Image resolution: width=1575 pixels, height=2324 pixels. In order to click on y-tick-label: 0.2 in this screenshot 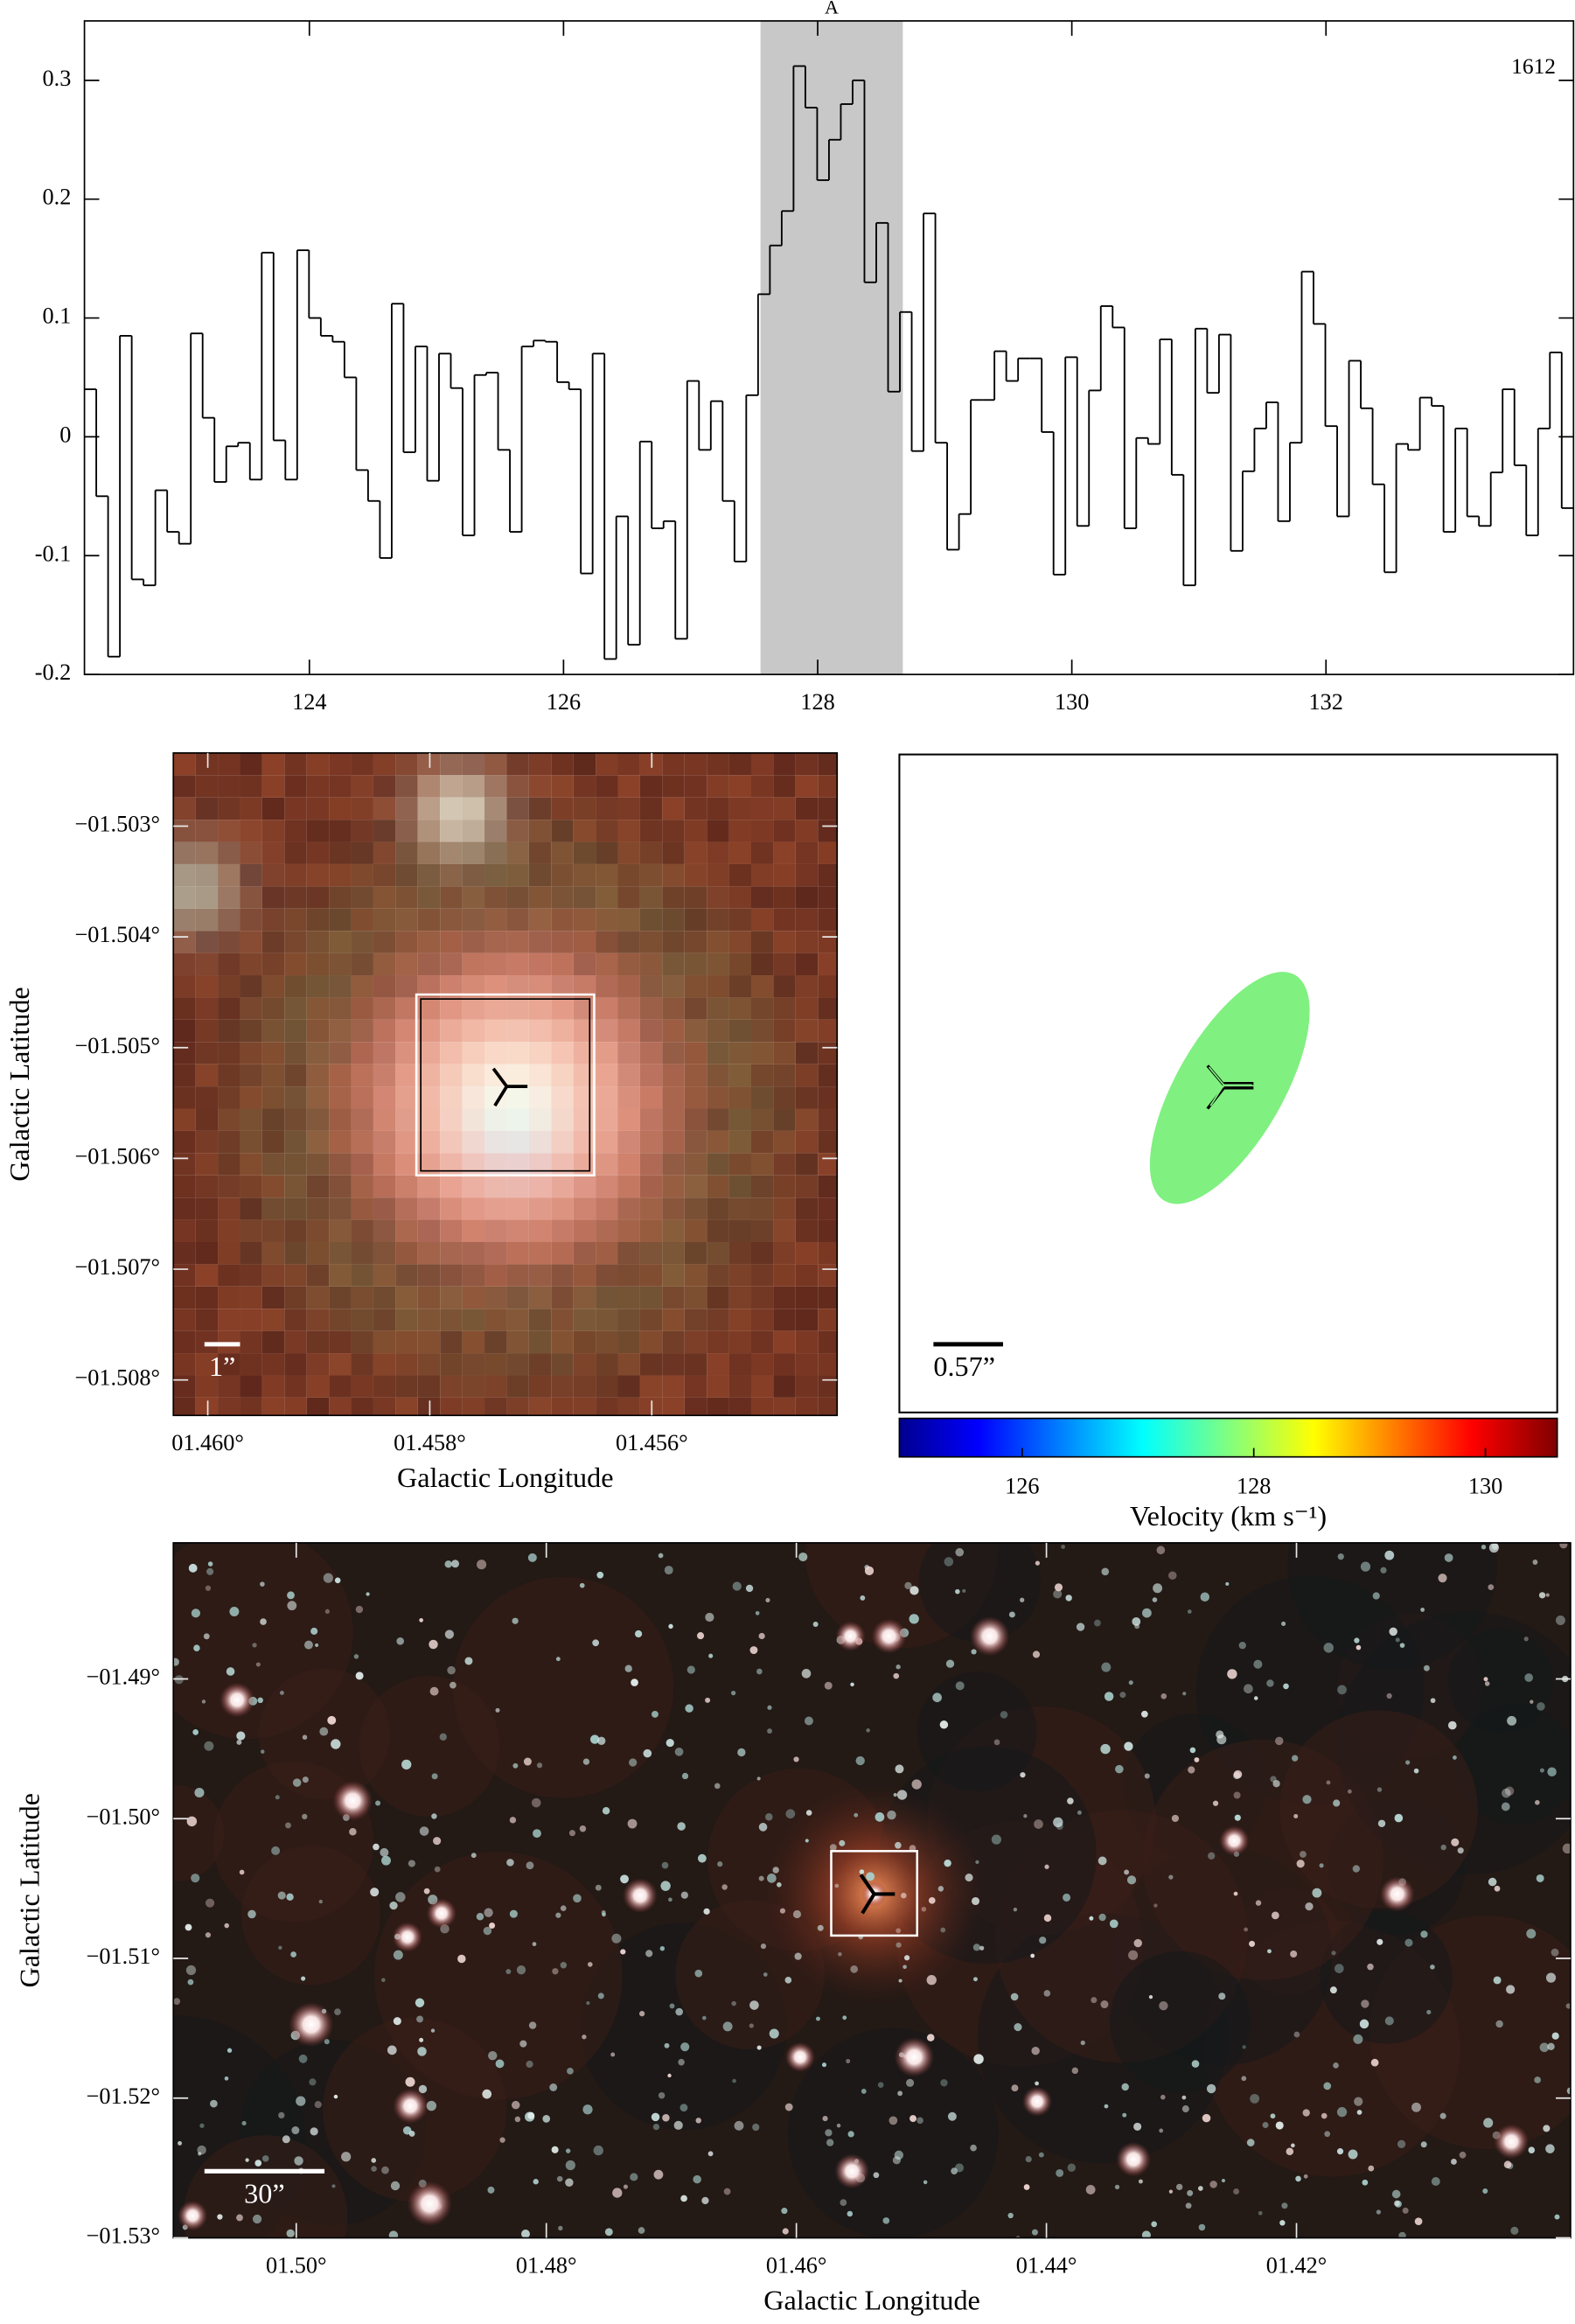, I will do `click(57, 198)`.